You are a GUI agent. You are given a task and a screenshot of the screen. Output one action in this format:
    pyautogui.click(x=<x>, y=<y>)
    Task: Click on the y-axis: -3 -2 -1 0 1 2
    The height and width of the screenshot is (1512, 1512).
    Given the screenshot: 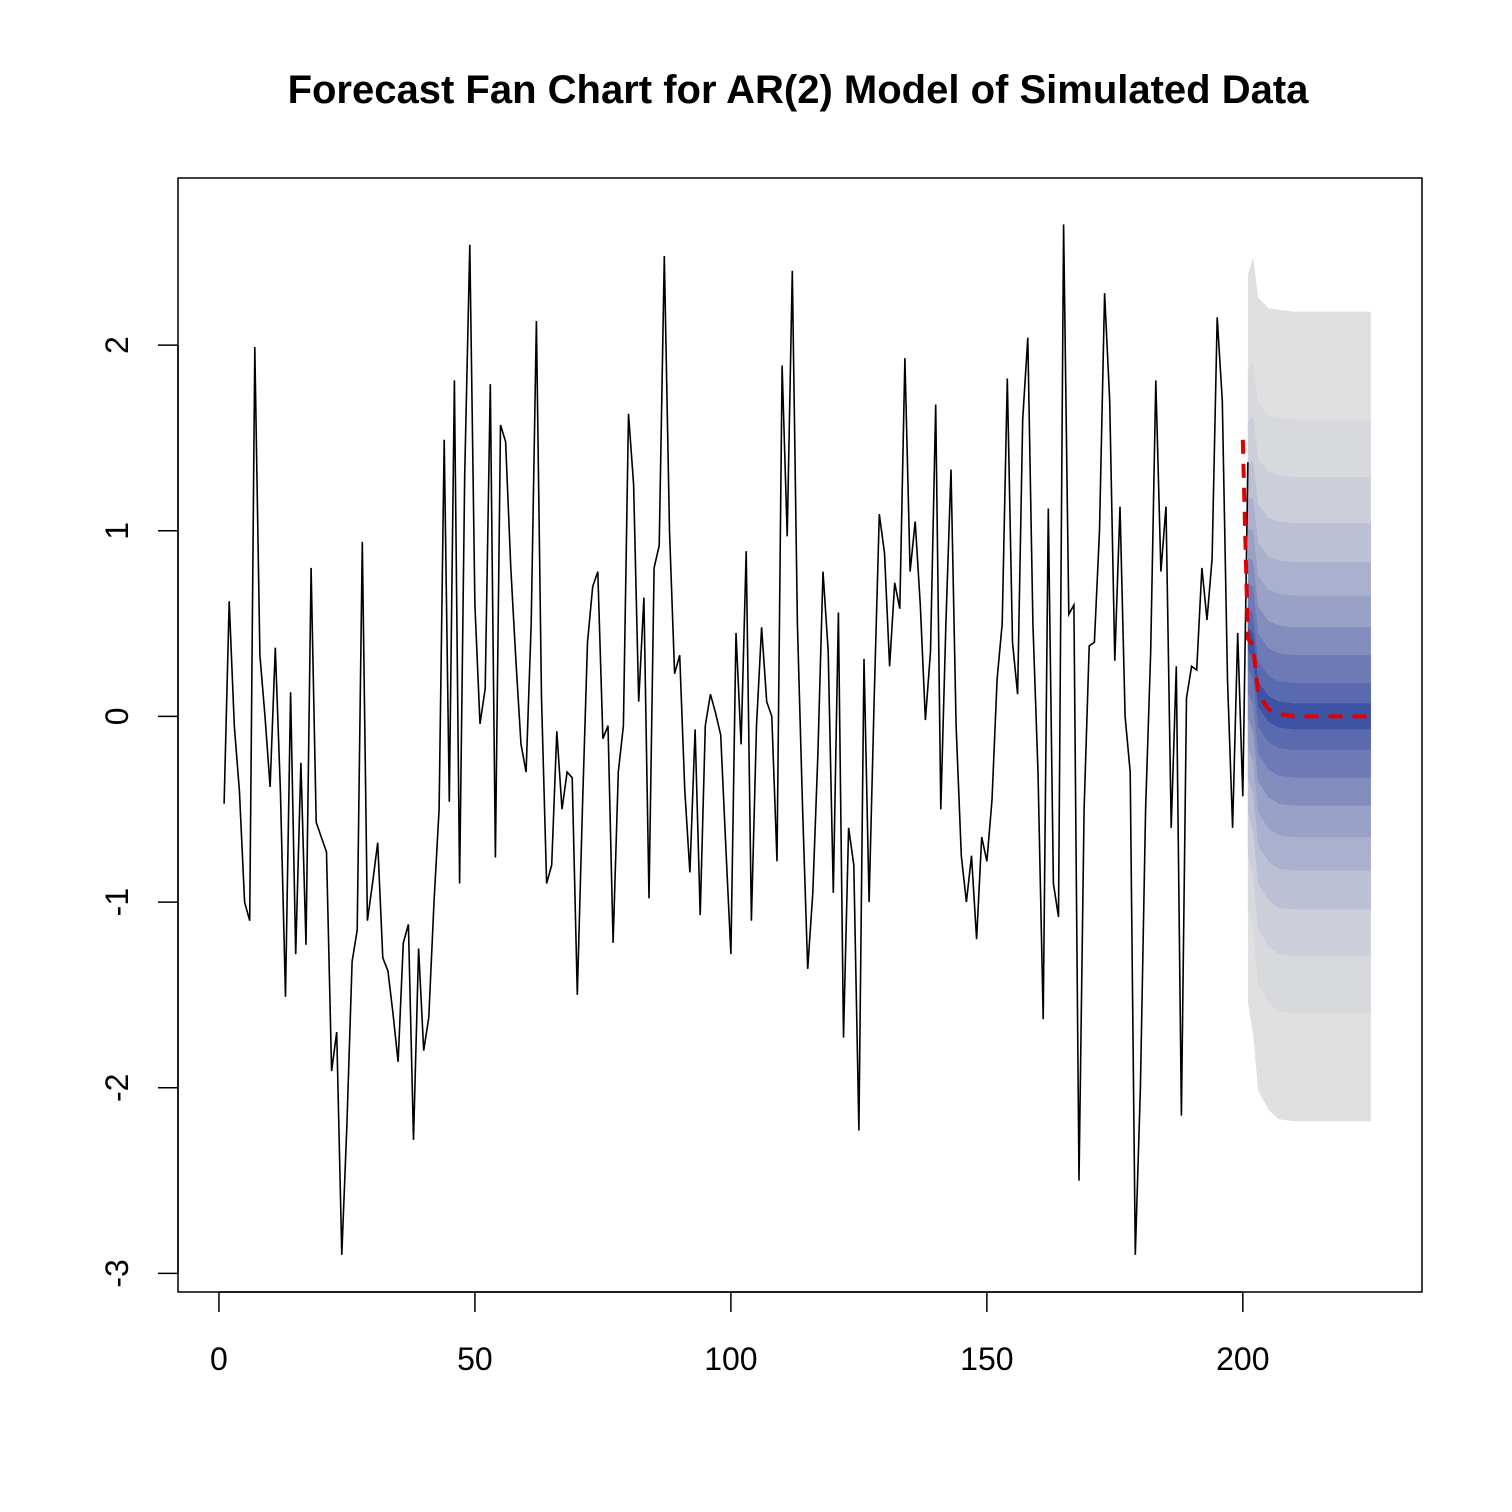 What is the action you would take?
    pyautogui.click(x=139, y=812)
    